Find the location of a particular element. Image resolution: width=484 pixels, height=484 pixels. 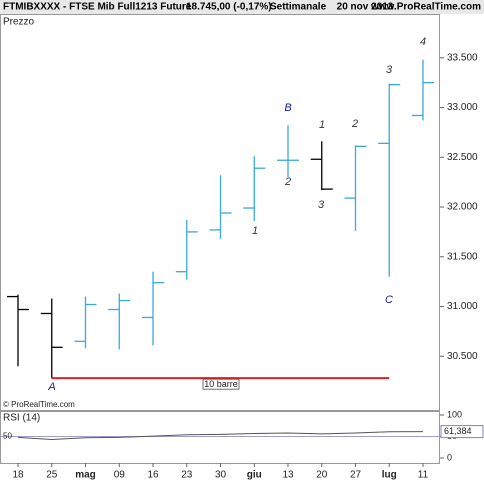

rsi-tick-label: 100 is located at coordinates (454, 414).